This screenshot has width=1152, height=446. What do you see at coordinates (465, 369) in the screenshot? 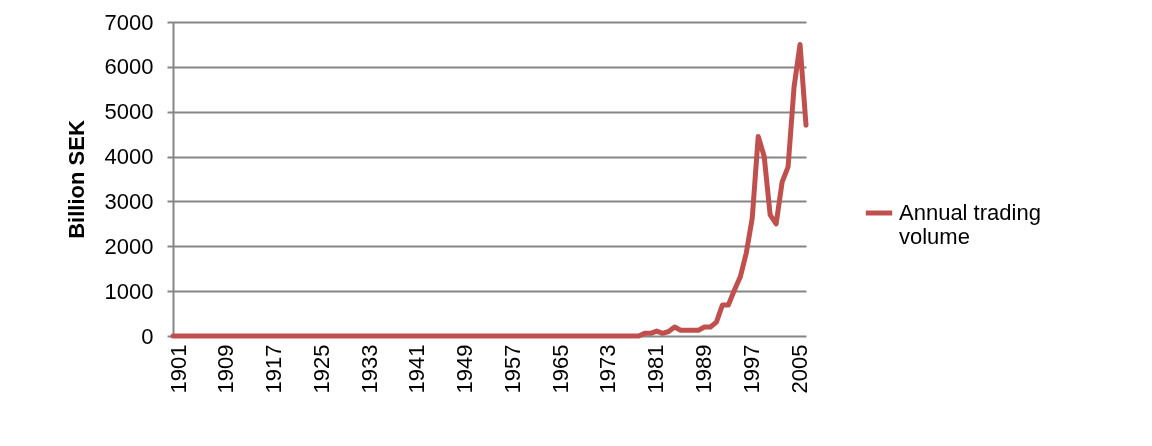
I see `x-tick-label: 1949` at bounding box center [465, 369].